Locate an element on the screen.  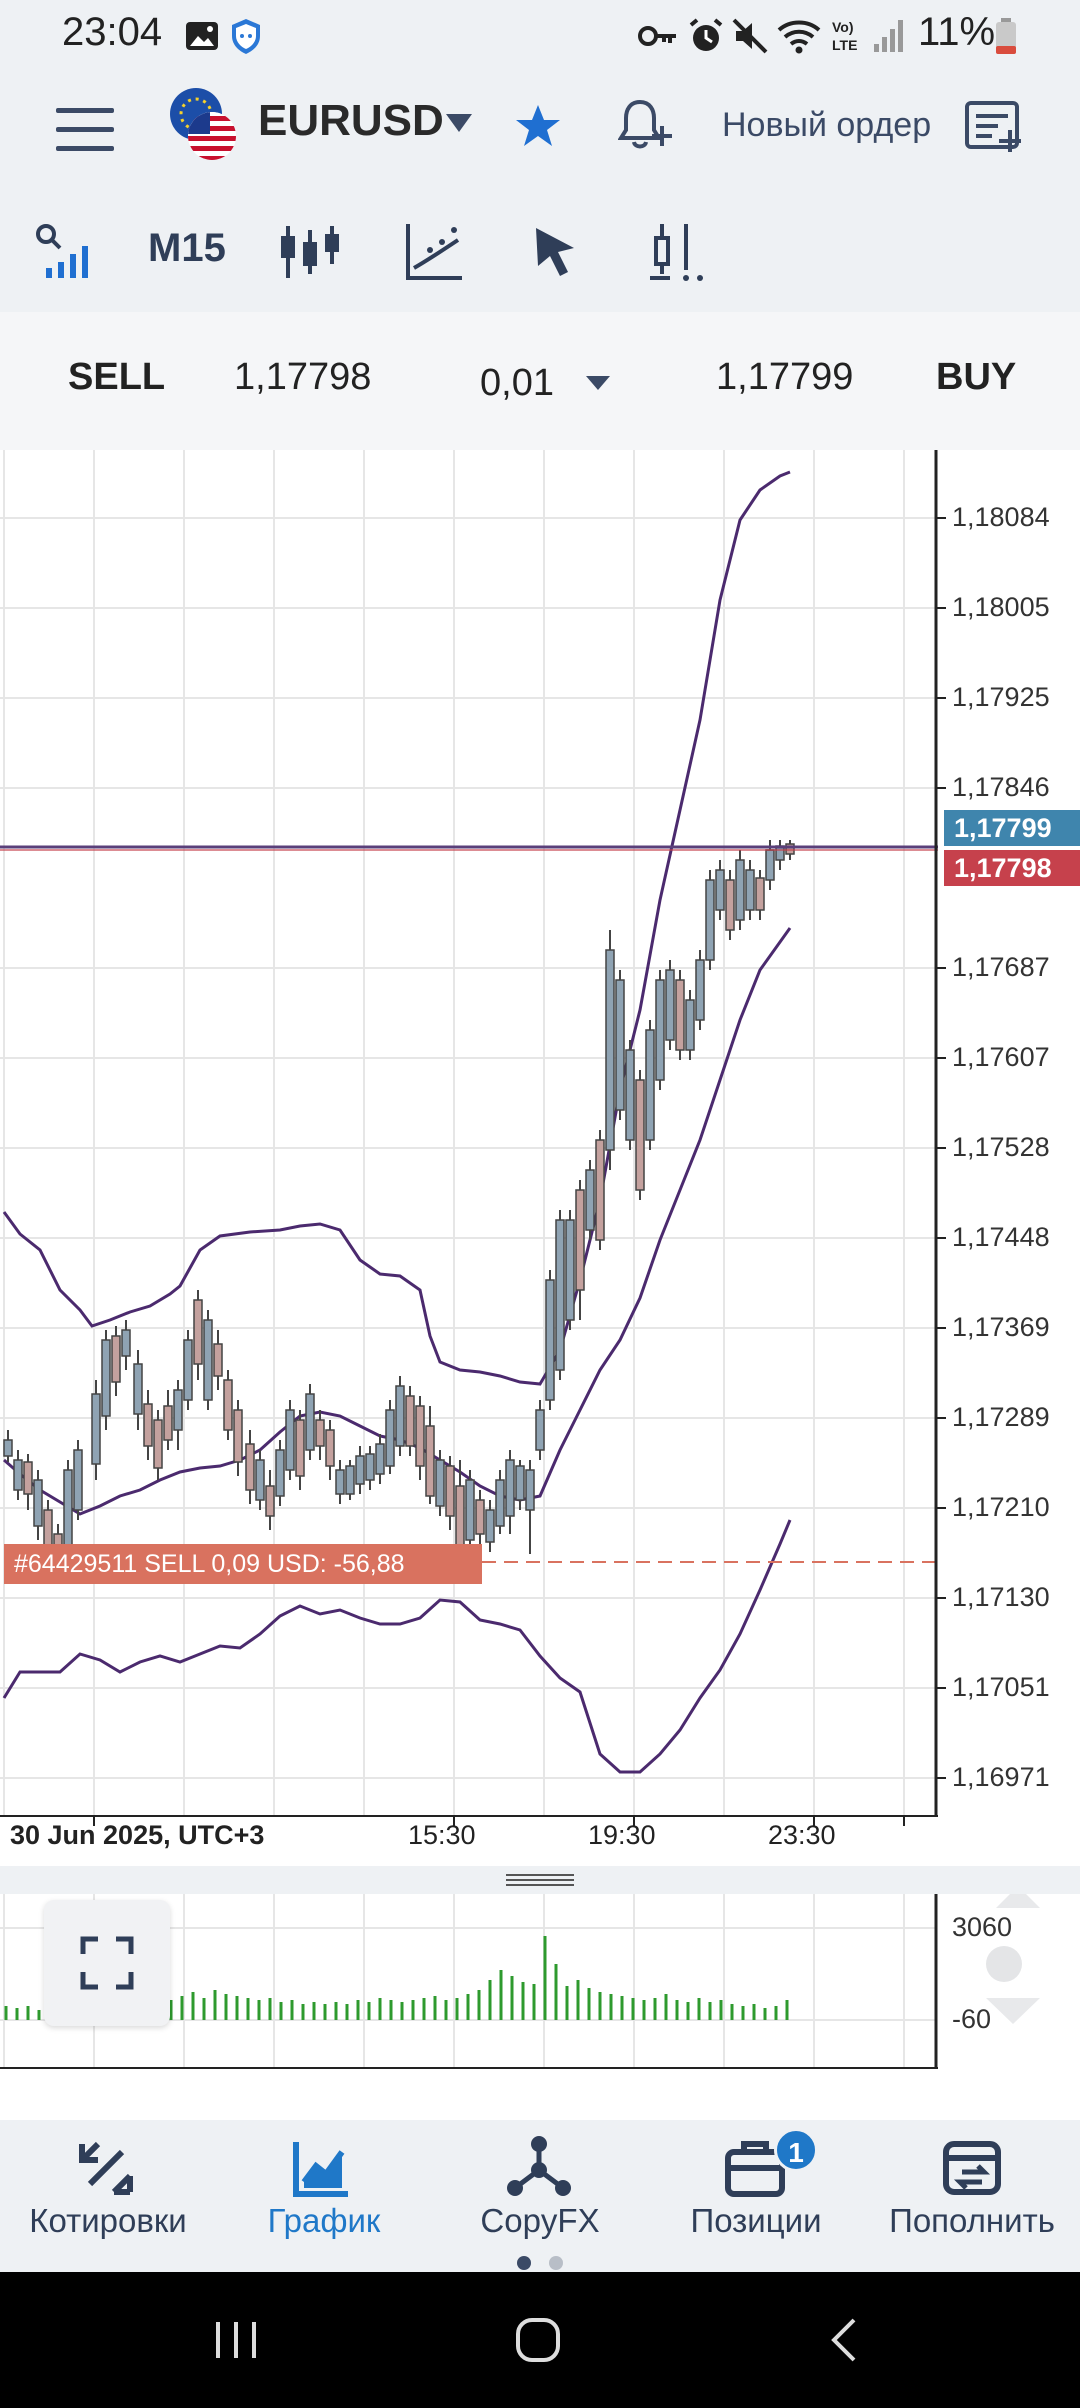
time-label: 15:30 is located at coordinates (442, 1835).